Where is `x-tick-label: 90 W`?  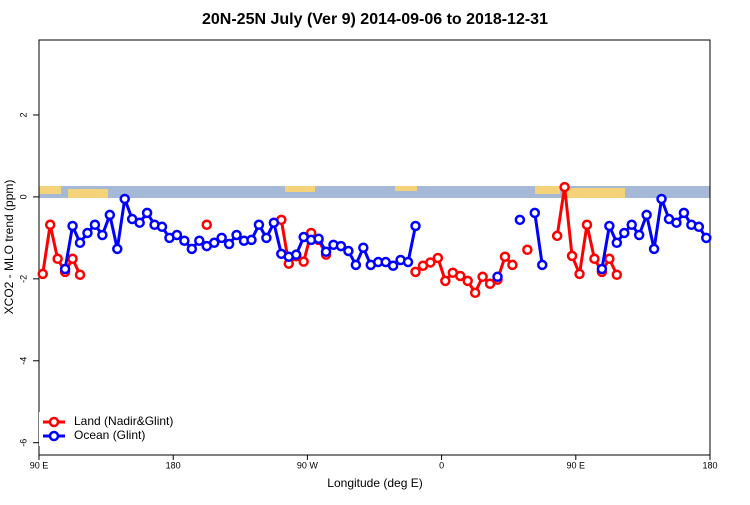 x-tick-label: 90 W is located at coordinates (308, 465).